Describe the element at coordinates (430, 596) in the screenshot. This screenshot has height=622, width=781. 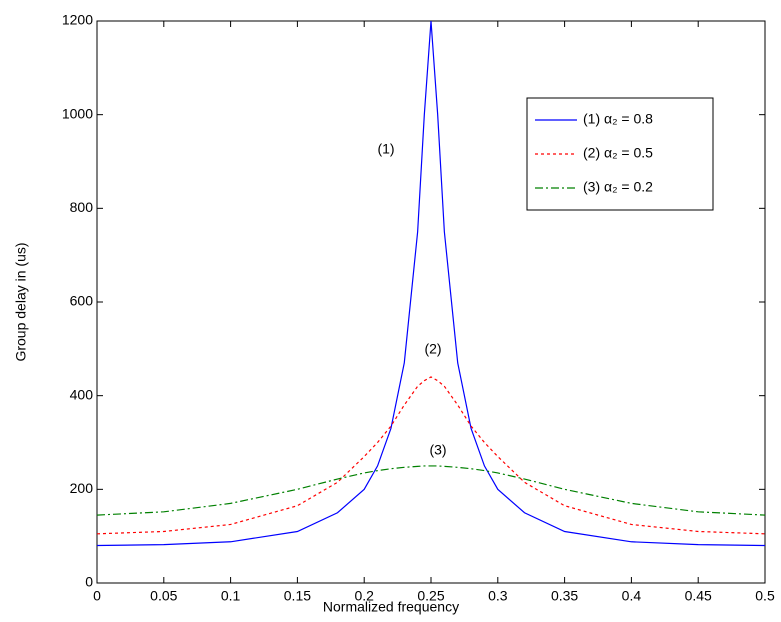
I see `x-tick-label: 0.25` at that location.